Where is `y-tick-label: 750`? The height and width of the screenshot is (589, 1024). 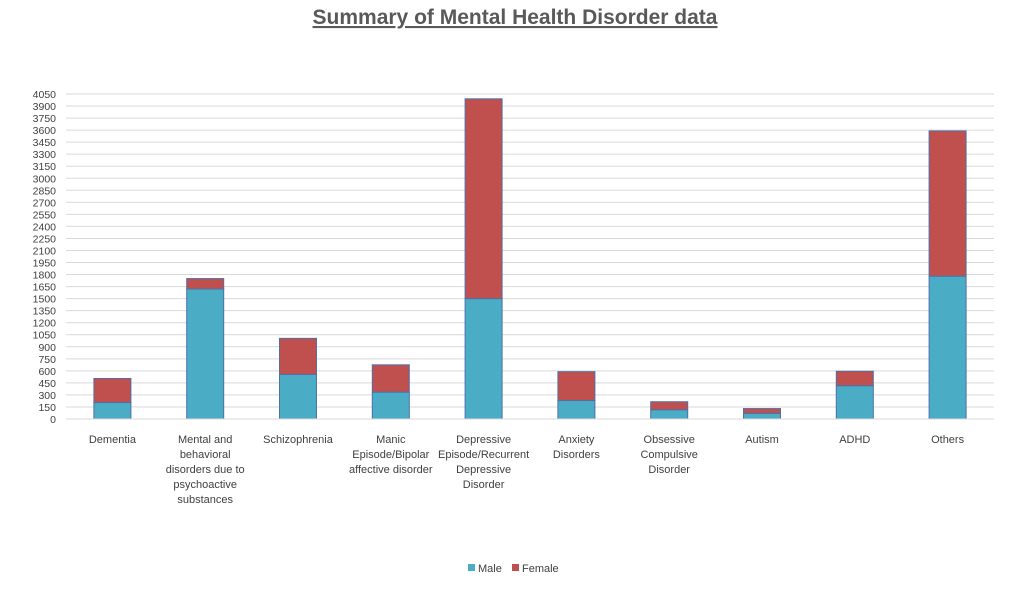 y-tick-label: 750 is located at coordinates (47, 360).